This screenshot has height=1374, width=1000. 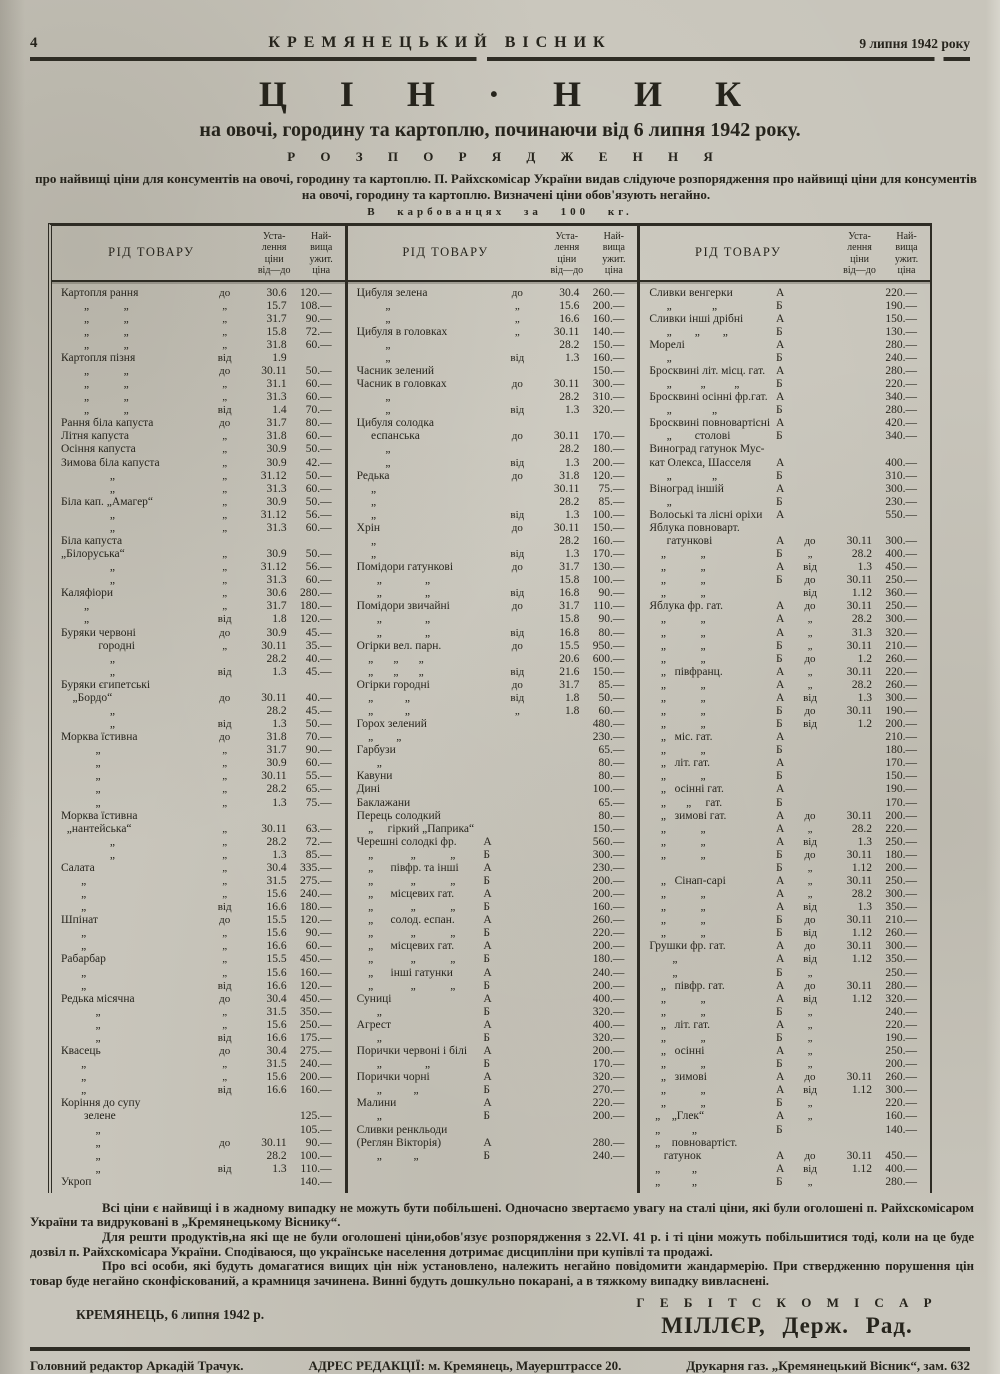 I want to click on table-row: „ „ Б 170.—, so click(x=493, y=1064).